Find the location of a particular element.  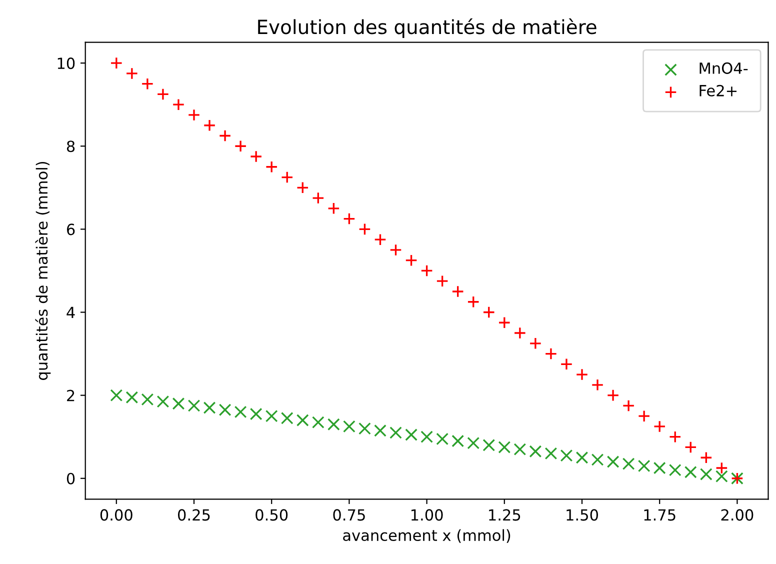

x-tick-label: 0.00 is located at coordinates (116, 515).